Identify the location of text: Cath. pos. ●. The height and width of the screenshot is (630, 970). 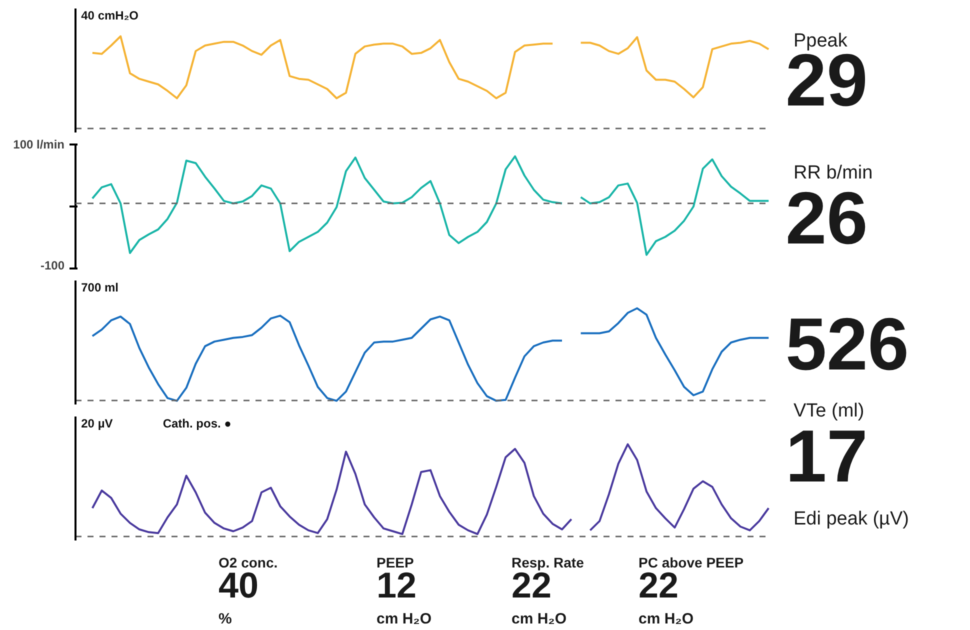
(197, 423).